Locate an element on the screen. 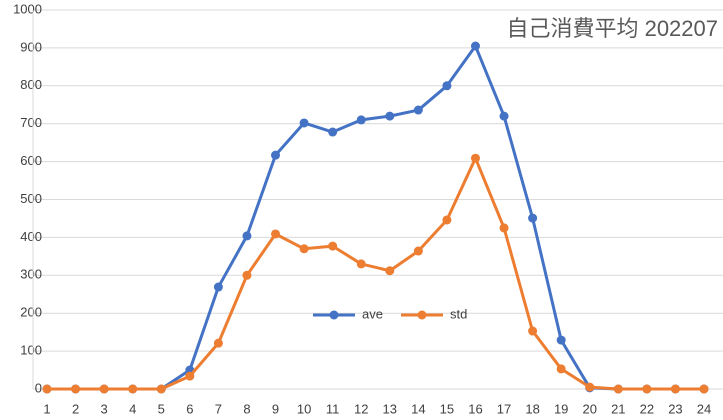  x-tick-label: 11 is located at coordinates (333, 408).